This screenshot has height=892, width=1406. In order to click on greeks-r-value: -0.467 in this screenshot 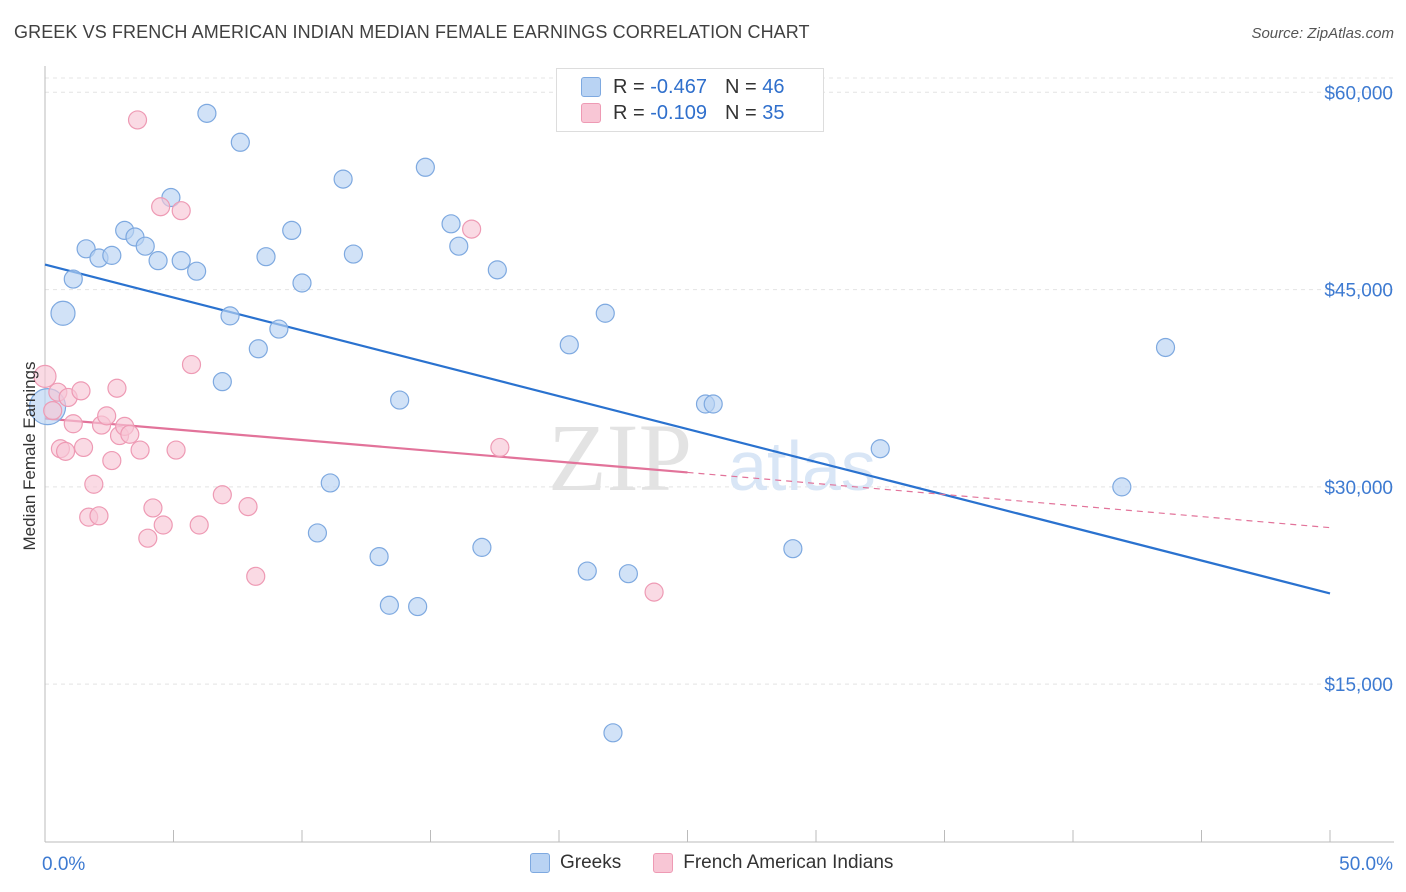, I will do `click(678, 86)`.